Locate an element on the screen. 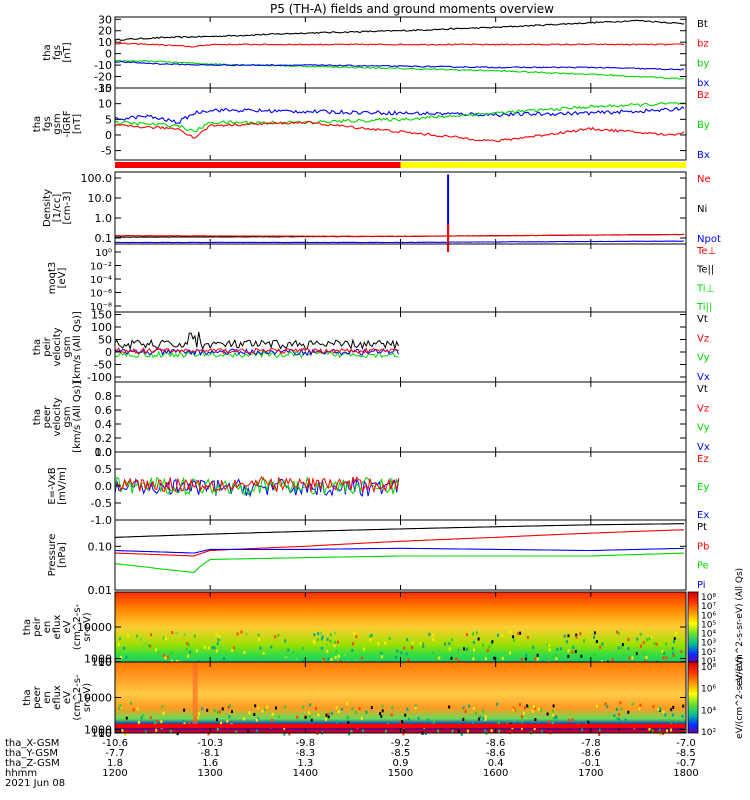 This screenshot has width=750, height=800. density-ylabel: [cm-3] is located at coordinates (67, 207).